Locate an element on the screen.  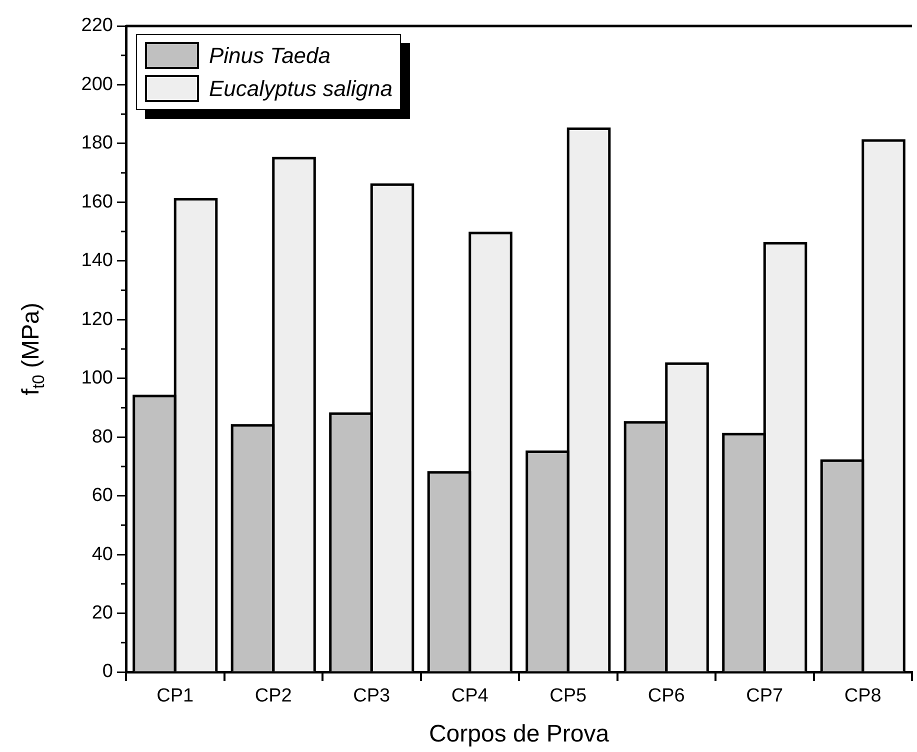
y-tick-label: 0 is located at coordinates (107, 671).